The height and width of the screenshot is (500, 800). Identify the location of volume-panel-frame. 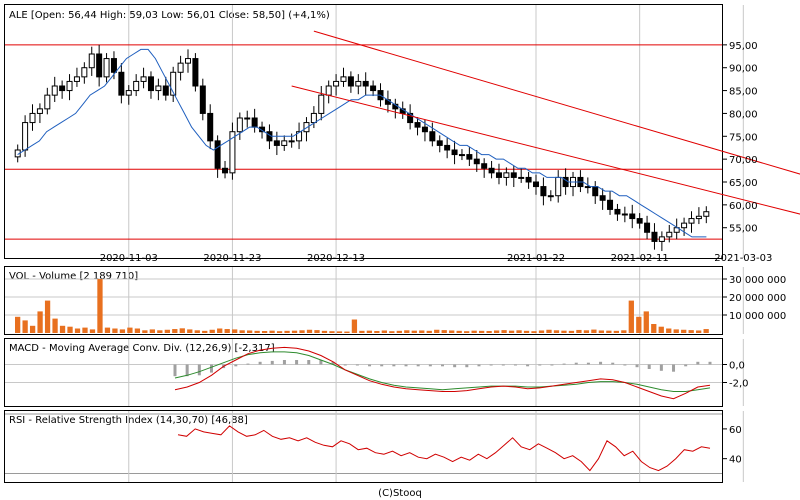
(363, 300).